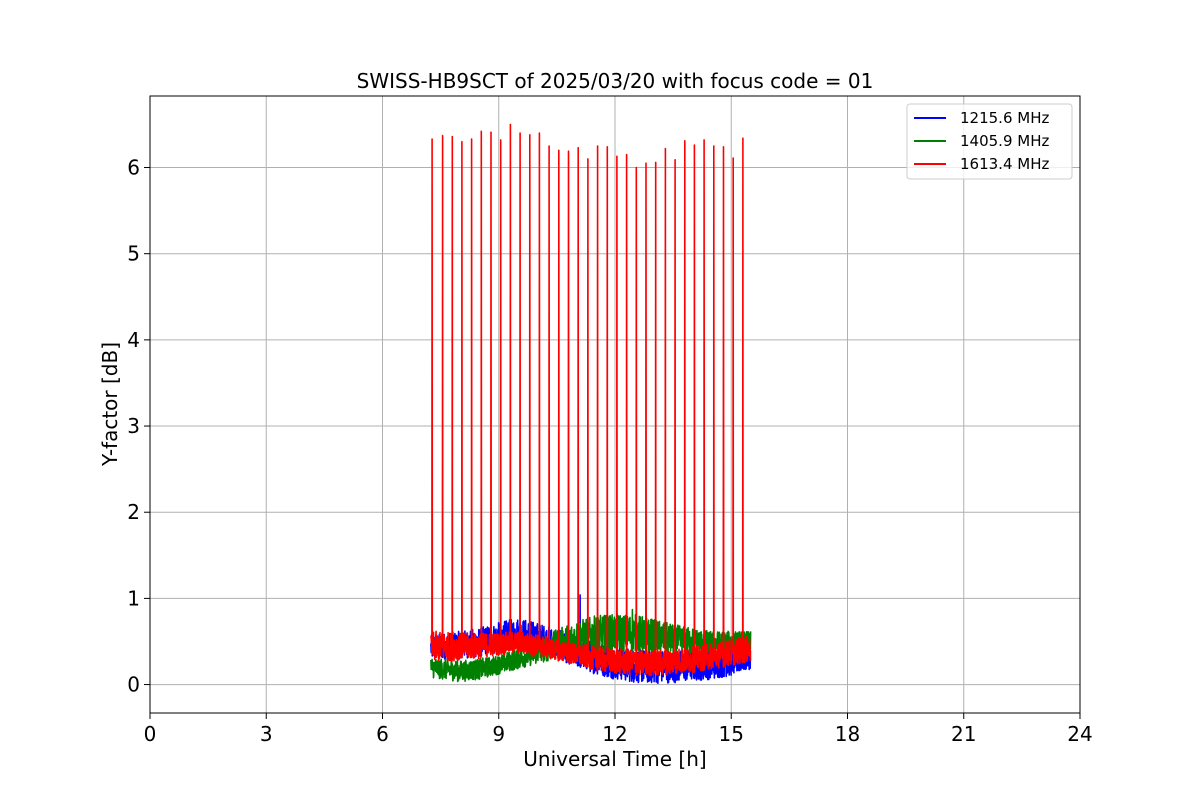 This screenshot has width=1200, height=800. I want to click on y-axis: 0 1 2 3 4 5 6, so click(138, 426).